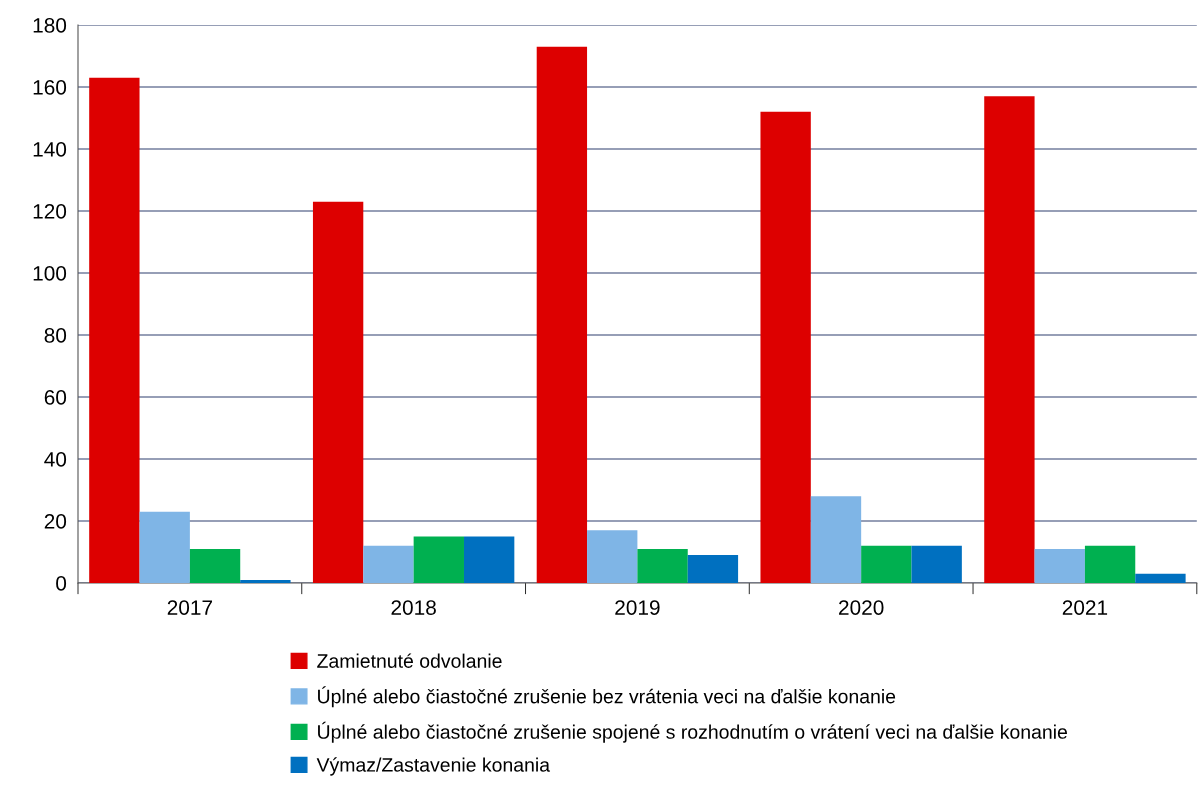  What do you see at coordinates (637, 607) in the screenshot?
I see `x-tick-label: 2019` at bounding box center [637, 607].